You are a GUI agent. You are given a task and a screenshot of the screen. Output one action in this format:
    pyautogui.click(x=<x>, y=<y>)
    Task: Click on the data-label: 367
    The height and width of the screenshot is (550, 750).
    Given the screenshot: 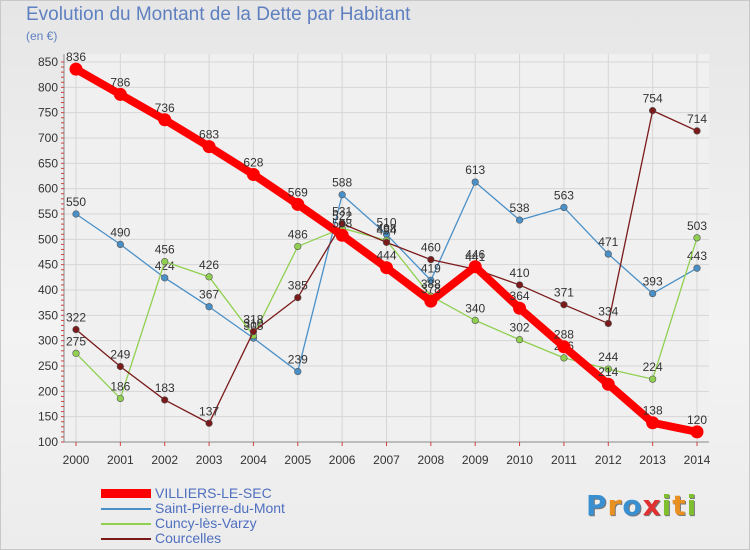 What is the action you would take?
    pyautogui.click(x=209, y=295)
    